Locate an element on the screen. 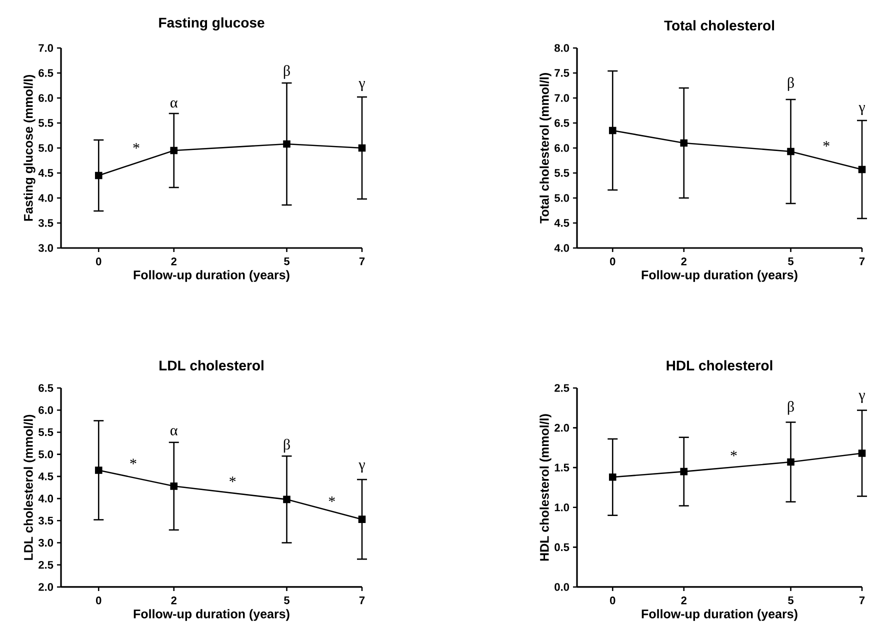 This screenshot has width=881, height=637. y-tick-label: 8.0 is located at coordinates (562, 48).